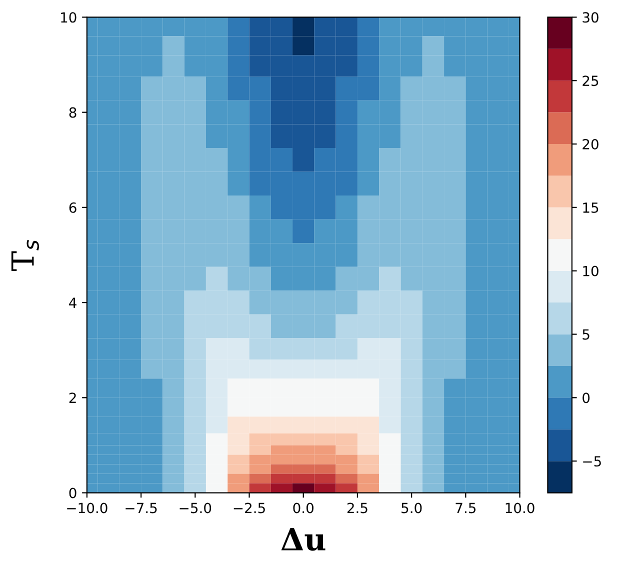  Describe the element at coordinates (72, 112) in the screenshot. I see `y-tick-label: 8` at that location.